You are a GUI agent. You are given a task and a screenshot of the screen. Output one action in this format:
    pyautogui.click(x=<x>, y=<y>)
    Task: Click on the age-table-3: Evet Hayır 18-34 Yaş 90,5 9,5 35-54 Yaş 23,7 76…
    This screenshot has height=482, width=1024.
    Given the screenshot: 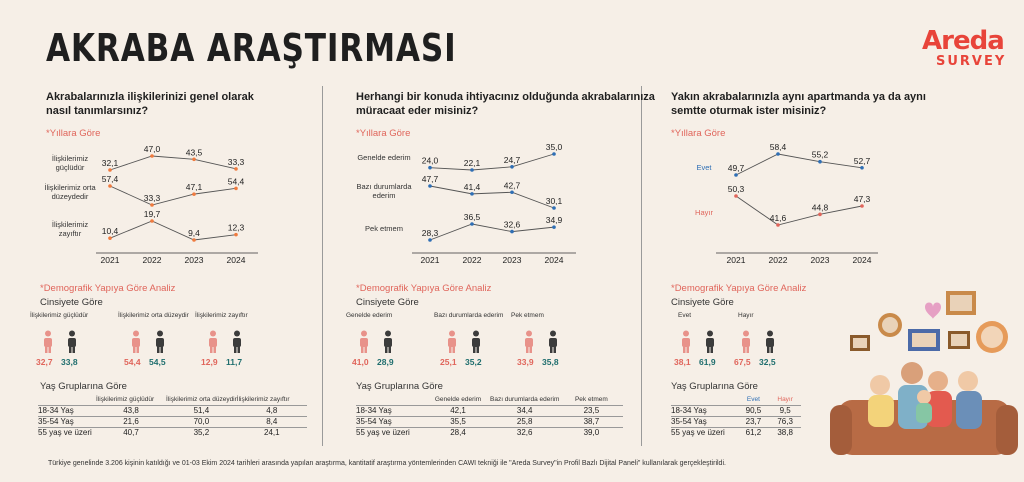 What is the action you would take?
    pyautogui.click(x=736, y=416)
    